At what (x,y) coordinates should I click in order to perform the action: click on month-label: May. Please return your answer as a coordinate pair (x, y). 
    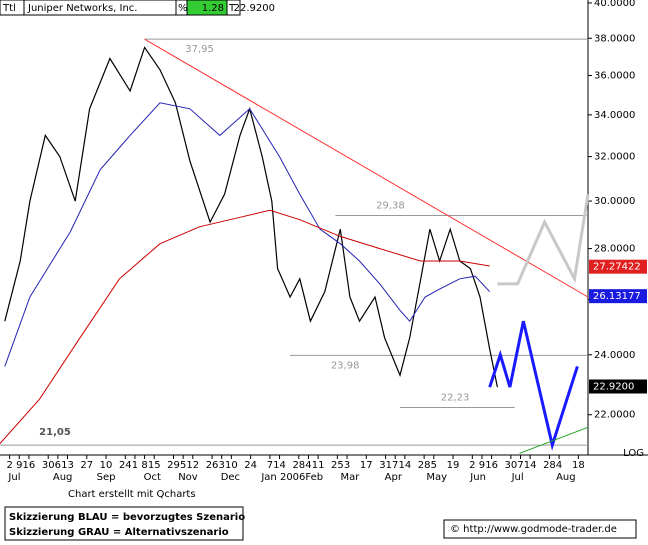
    Looking at the image, I should click on (436, 477).